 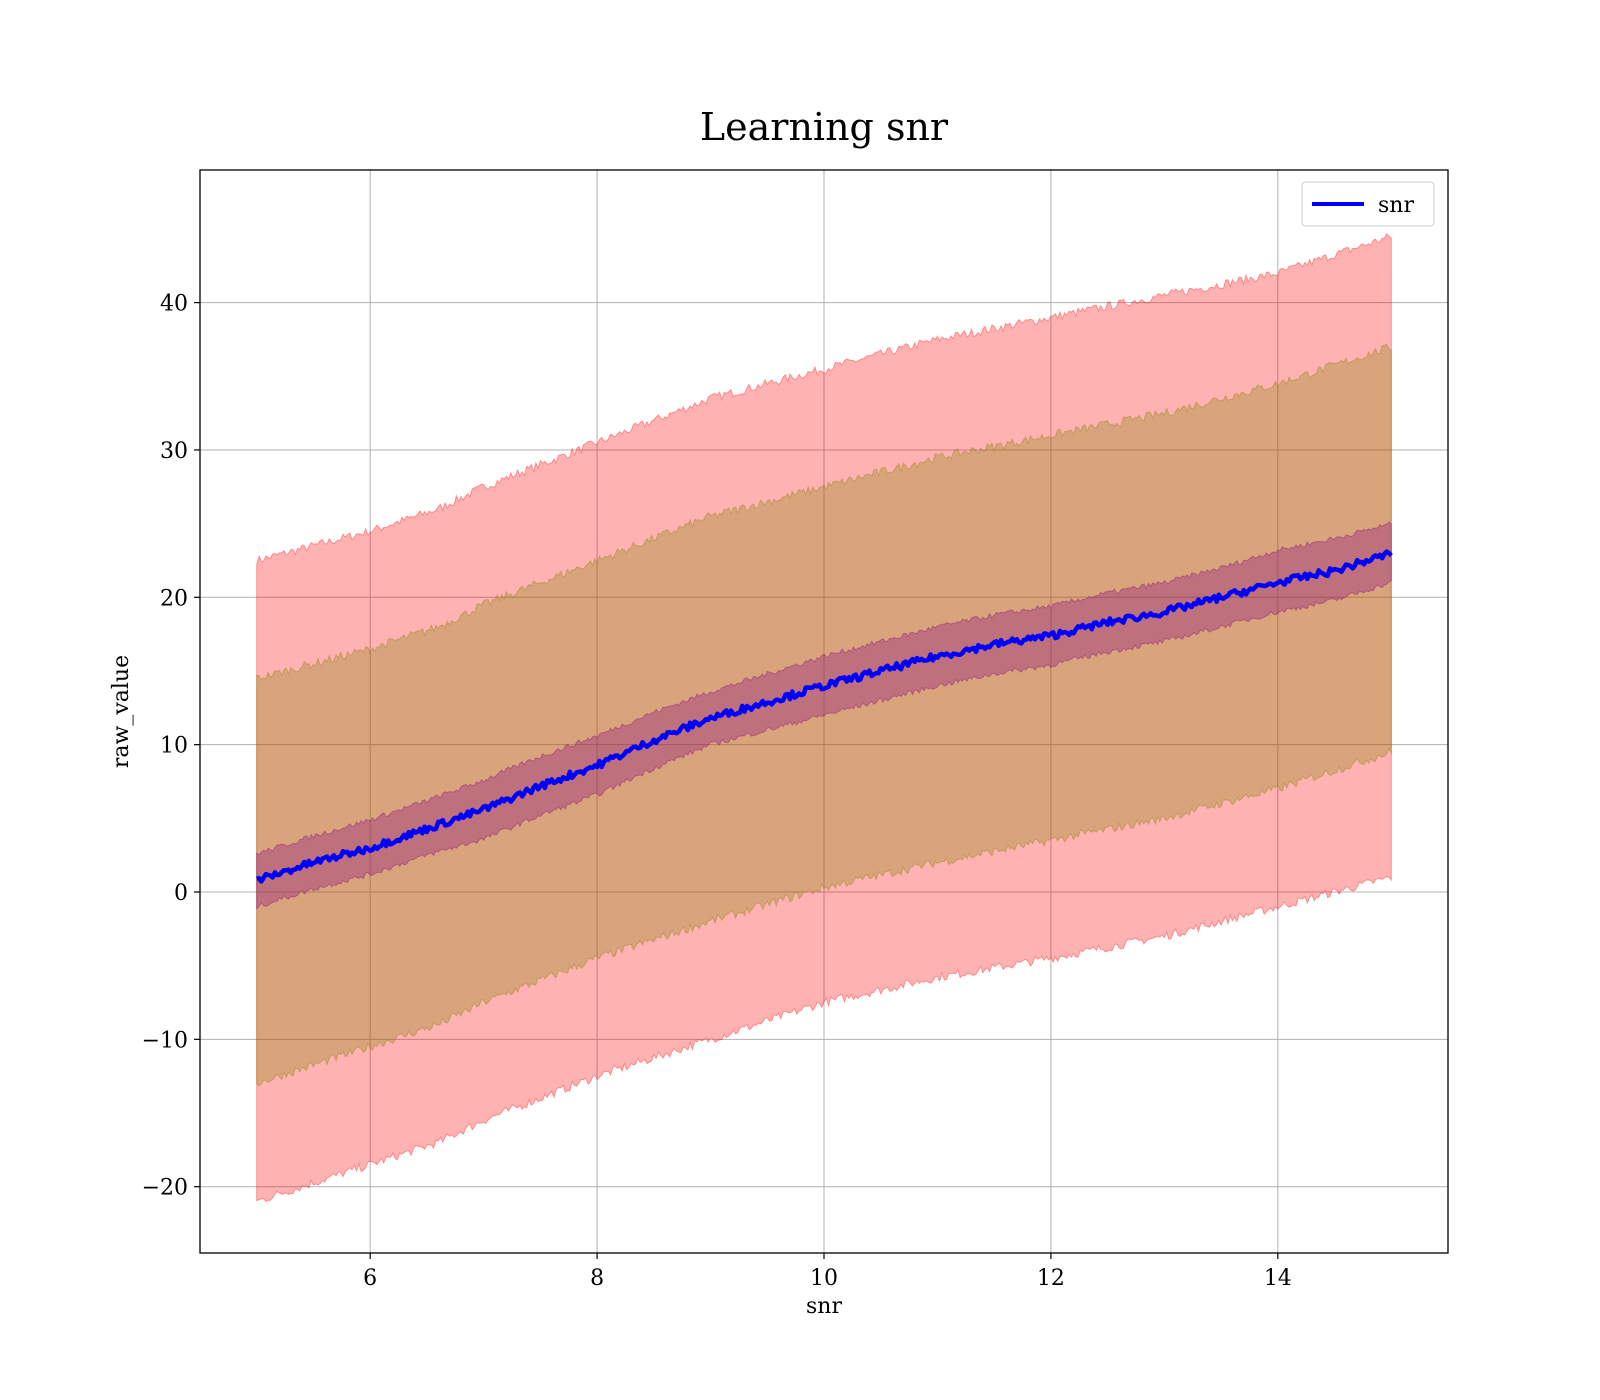 I want to click on x-tick-label-4: 14, so click(x=1278, y=1278).